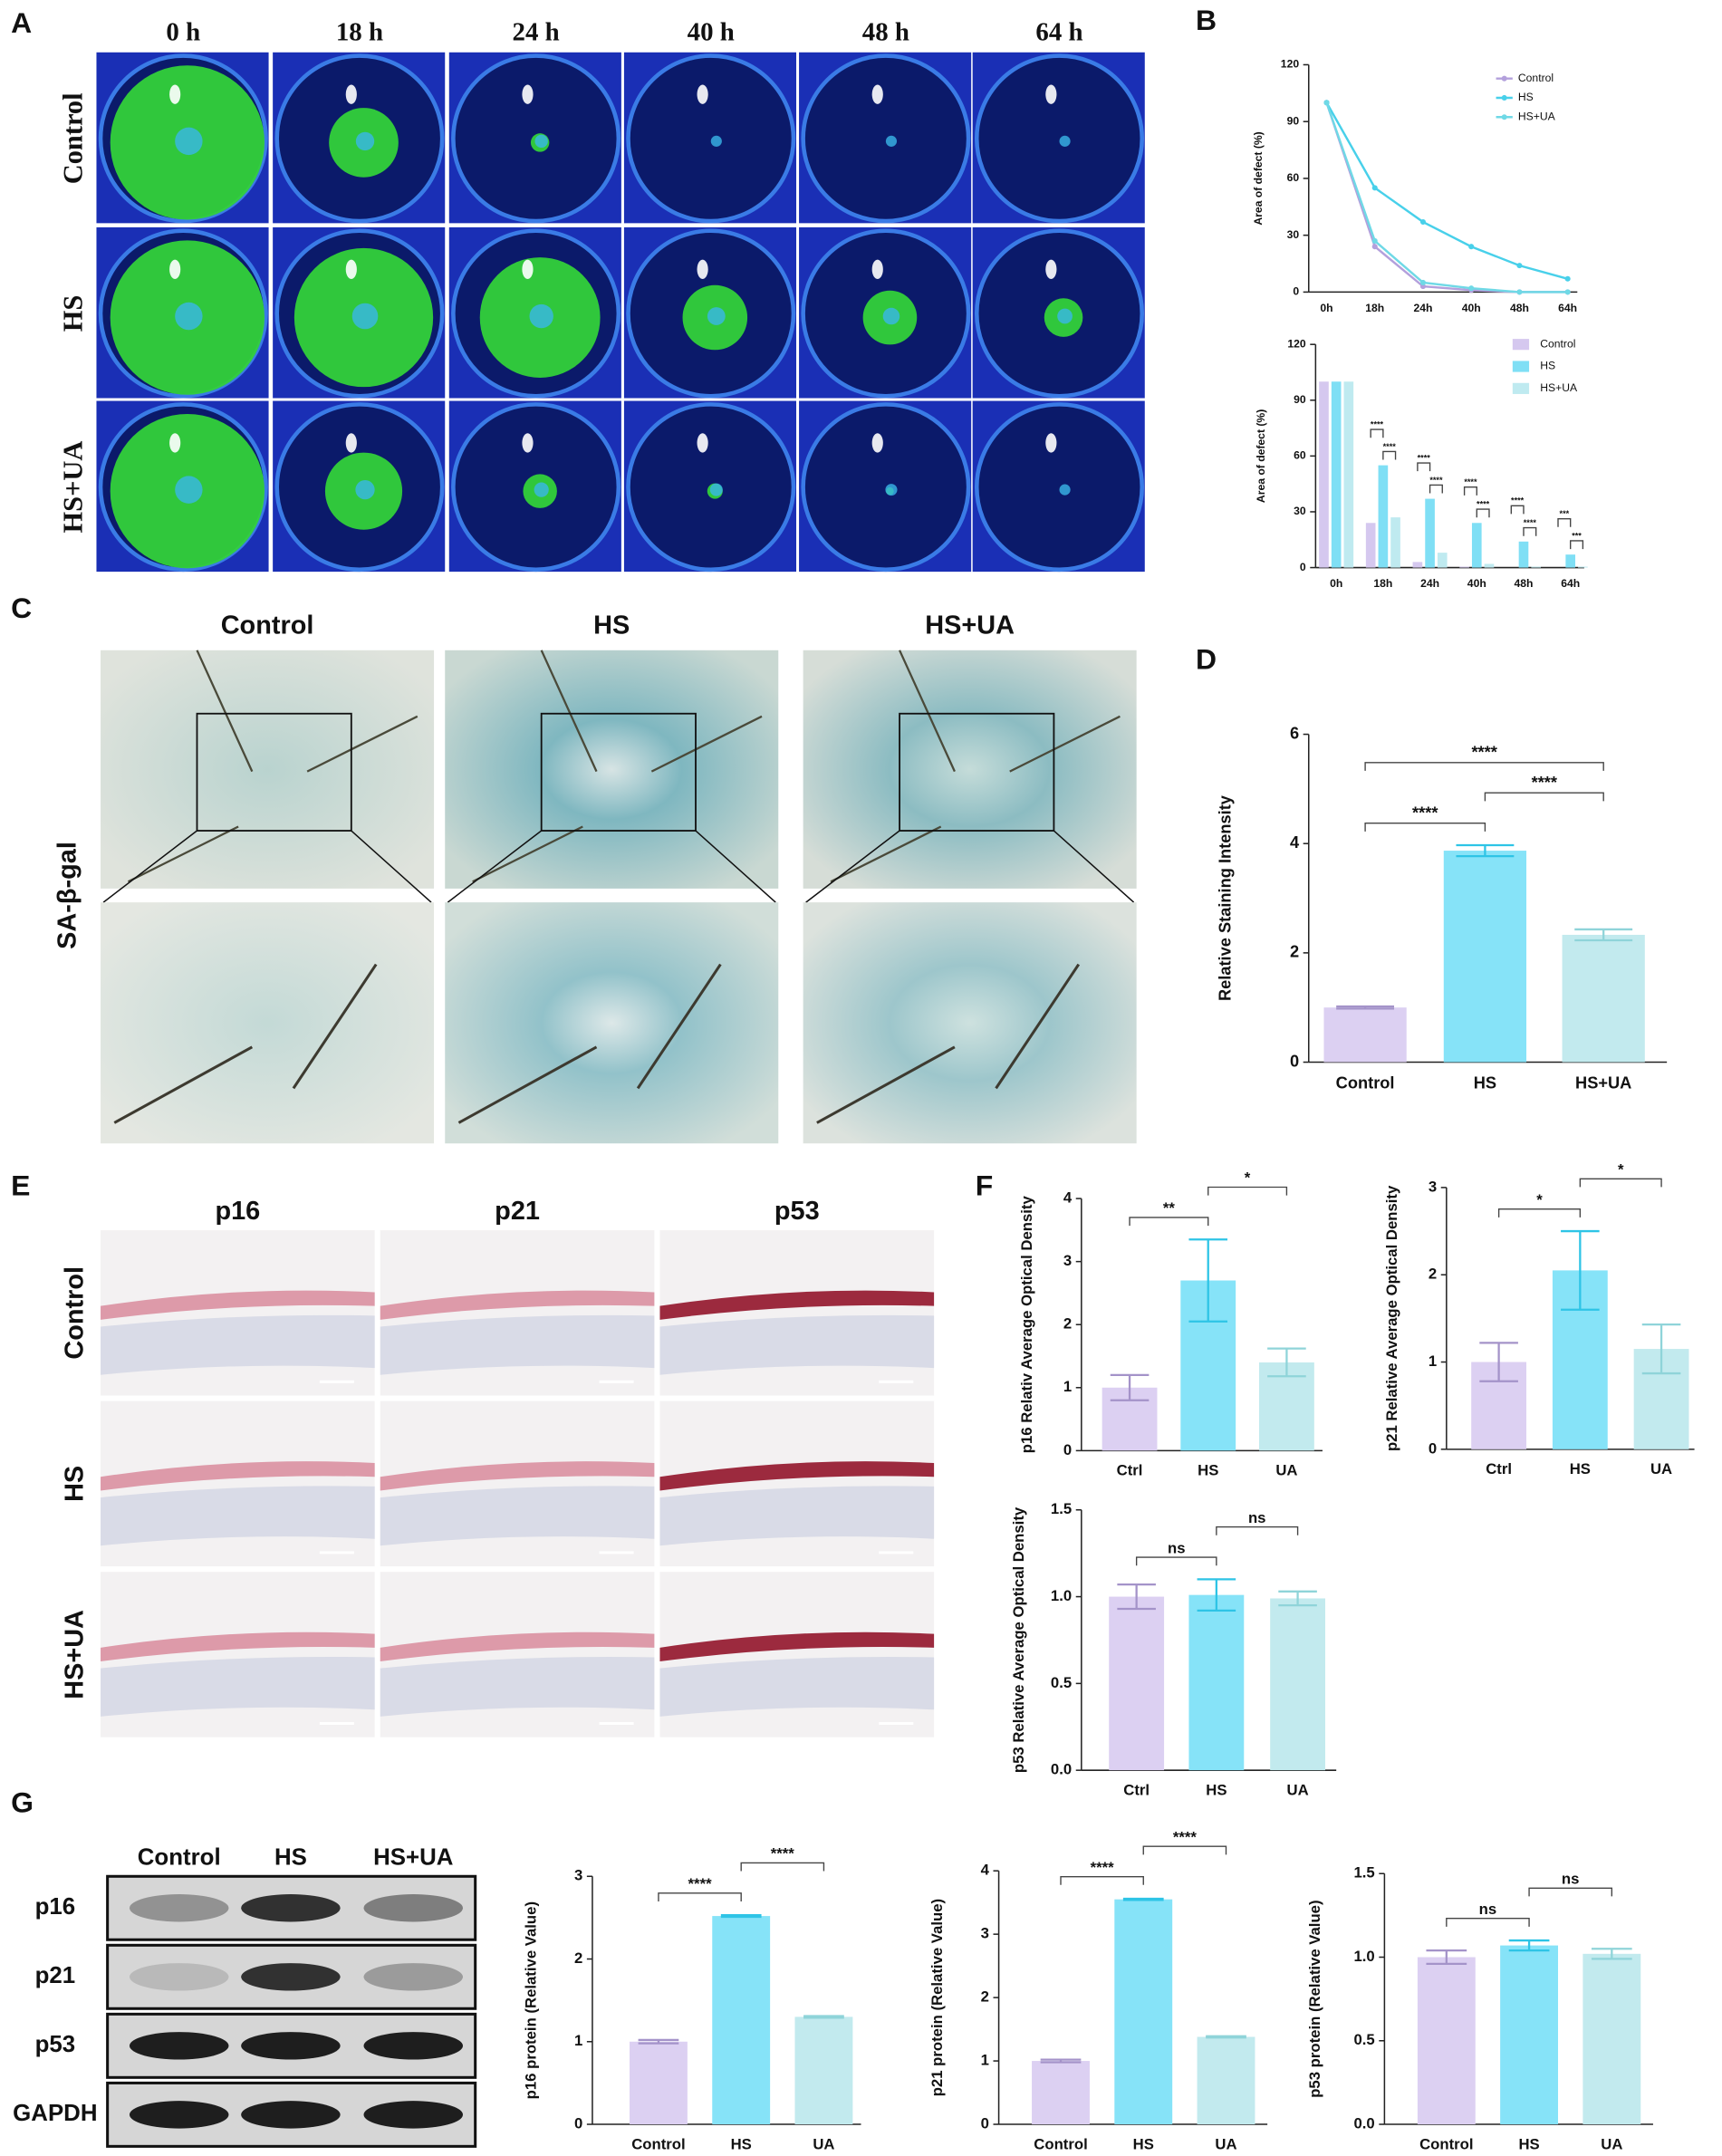 The width and height of the screenshot is (1722, 2156). Describe the element at coordinates (1621, 1169) in the screenshot. I see `significance-label: *` at that location.